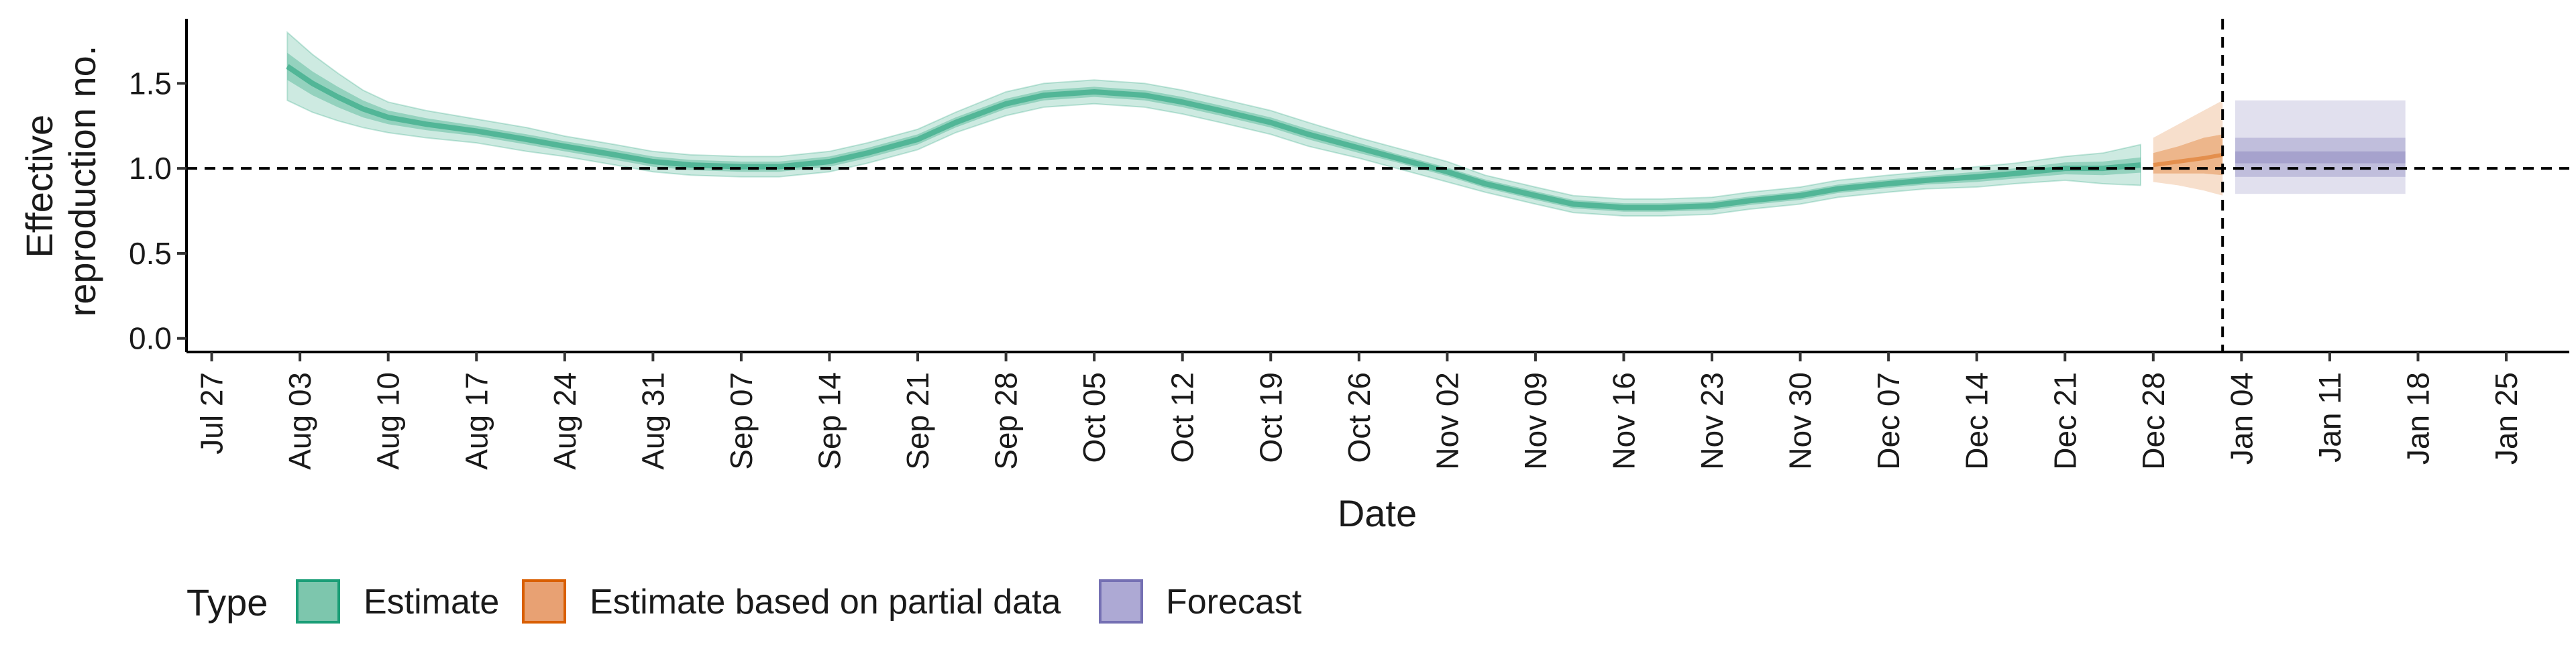  Describe the element at coordinates (2329, 417) in the screenshot. I see `x-tick-label: Jan 11` at that location.